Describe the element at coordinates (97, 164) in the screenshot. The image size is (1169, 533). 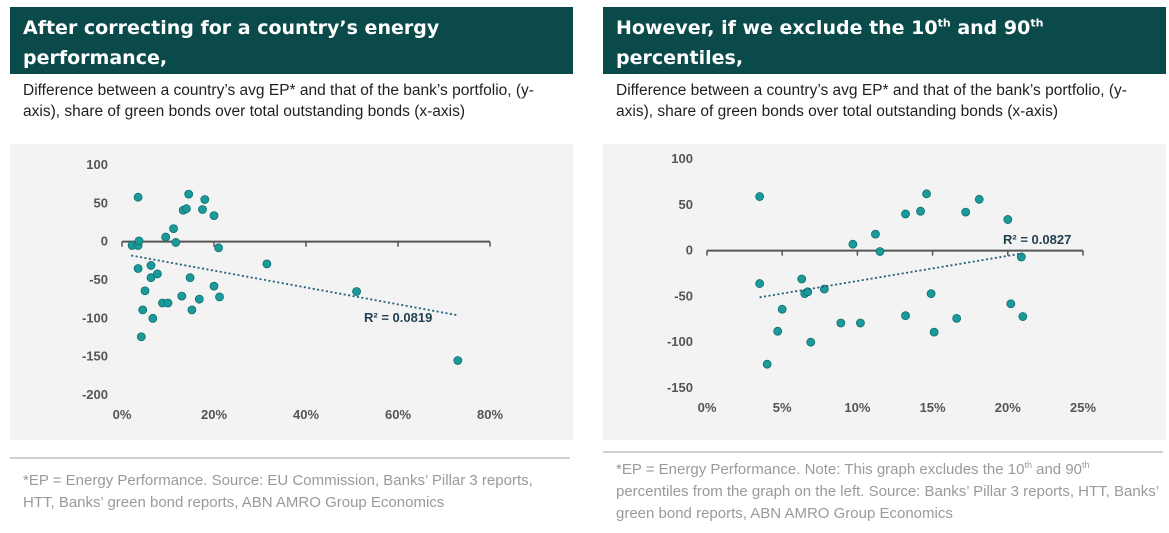
I see `left-y-tick-label: 100` at that location.